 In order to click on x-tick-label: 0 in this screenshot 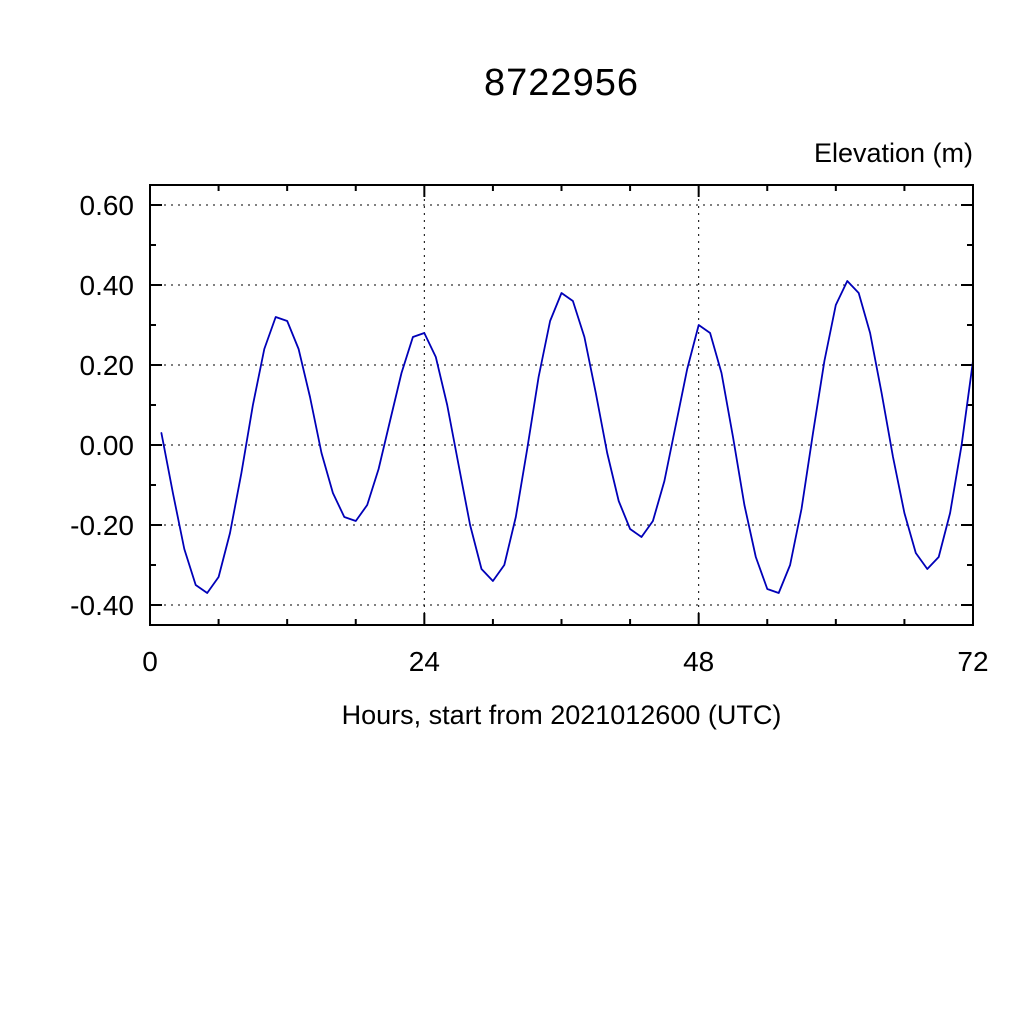, I will do `click(150, 661)`.